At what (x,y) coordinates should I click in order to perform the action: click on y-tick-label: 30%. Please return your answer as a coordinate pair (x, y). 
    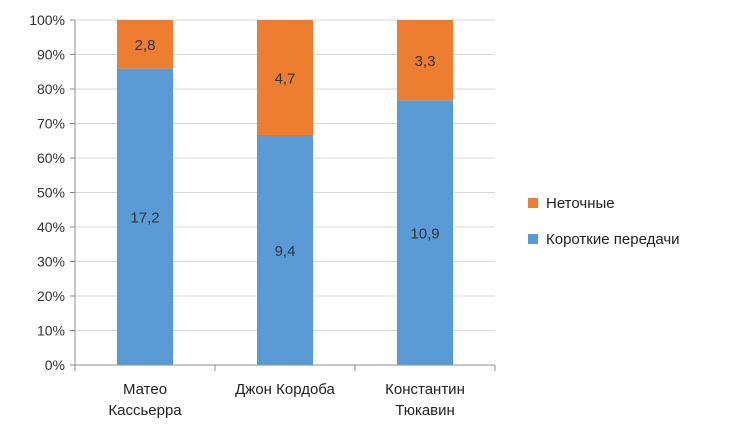
    Looking at the image, I should click on (51, 262).